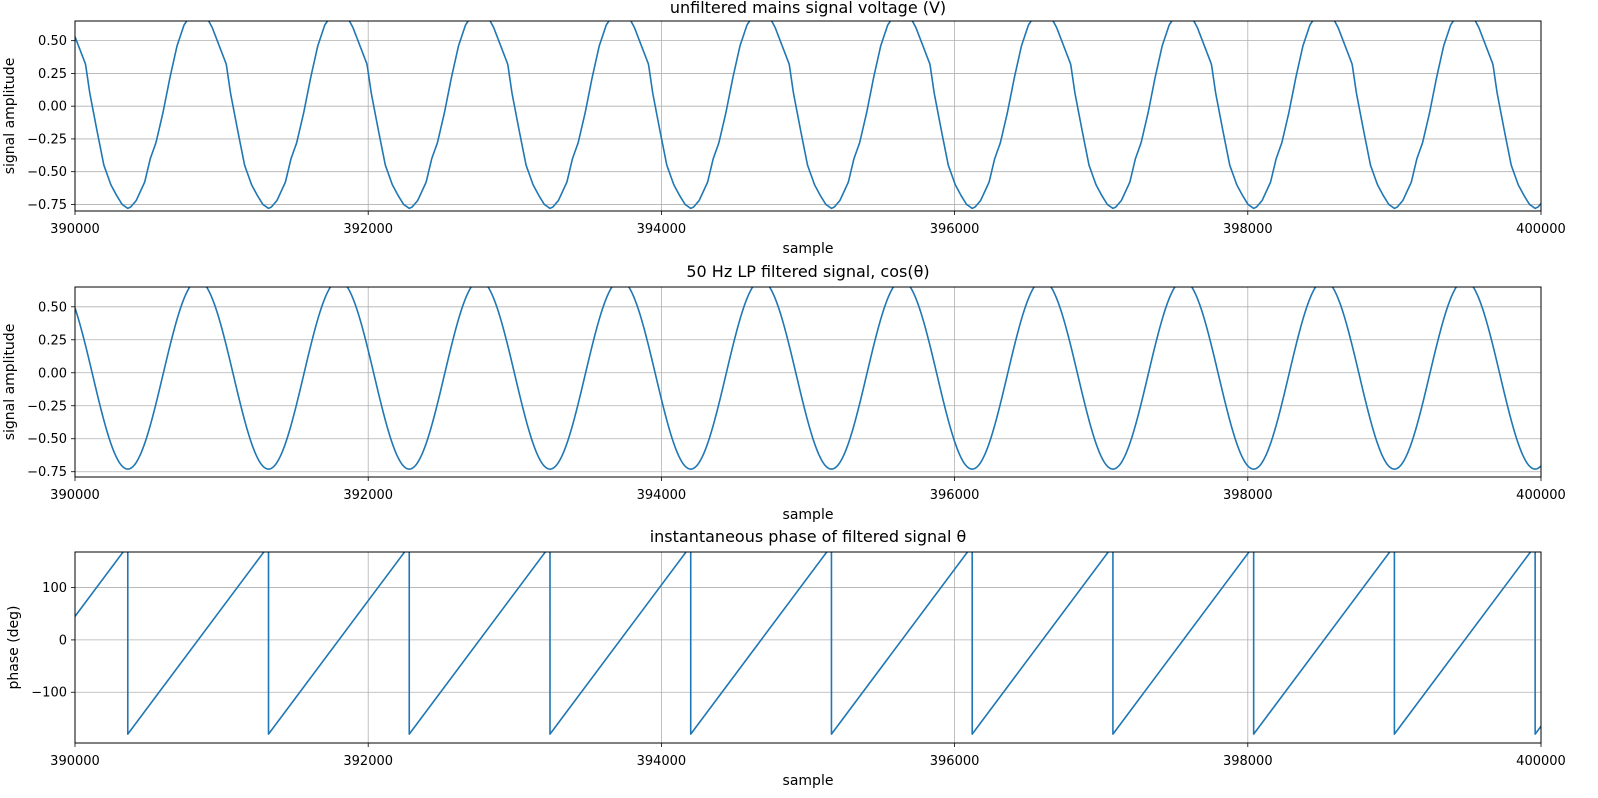 This screenshot has height=798, width=1598. What do you see at coordinates (54, 588) in the screenshot?
I see `y-tick-label: 100` at bounding box center [54, 588].